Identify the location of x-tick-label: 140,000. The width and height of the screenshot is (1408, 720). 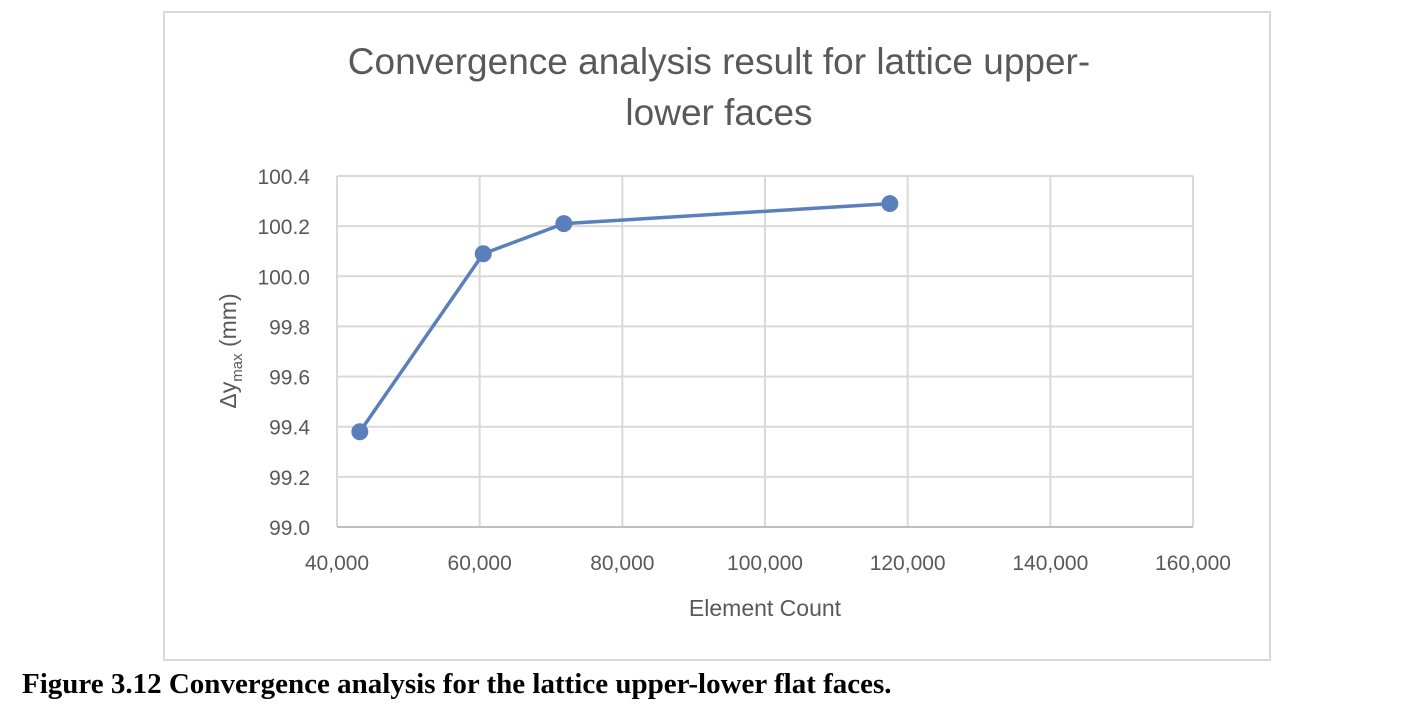
(1050, 563).